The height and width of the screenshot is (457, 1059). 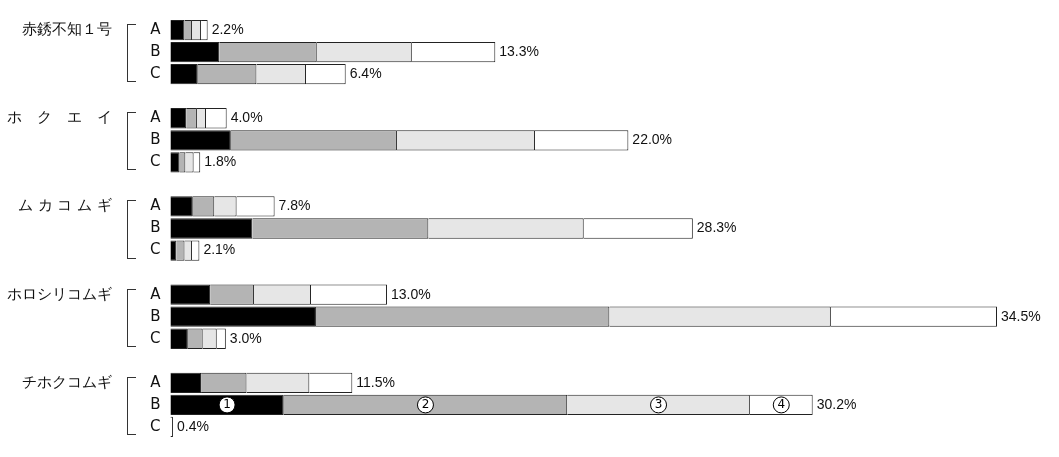 I want to click on series-label: 4, so click(x=781, y=404).